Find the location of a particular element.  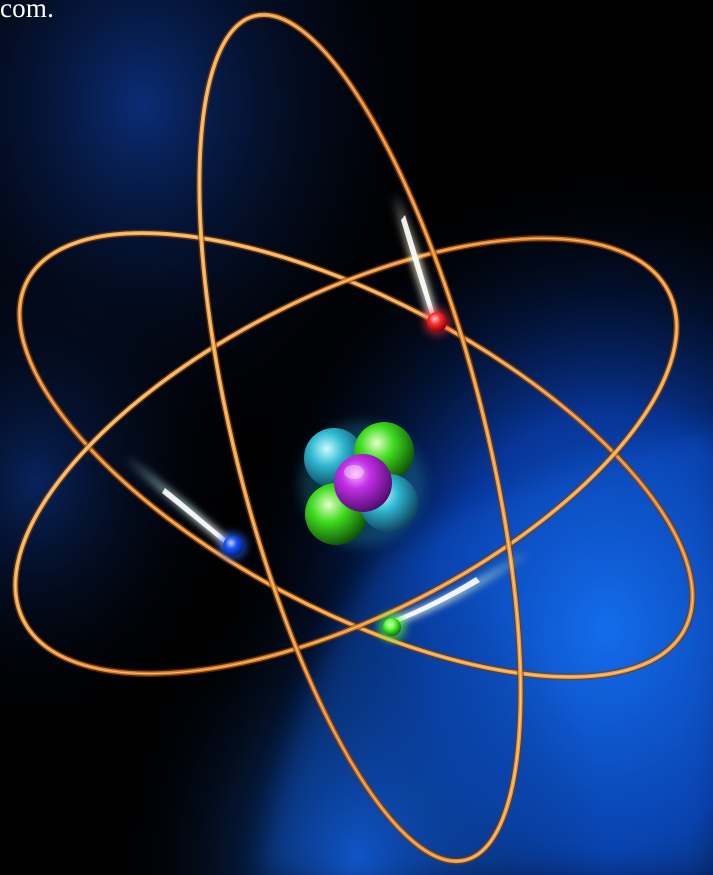

trail-red-core is located at coordinates (418, 267).